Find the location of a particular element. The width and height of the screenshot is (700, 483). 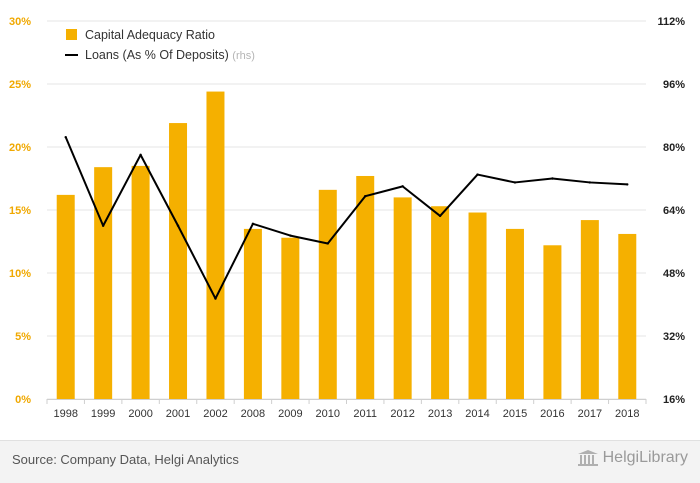

legend-swatch-bar is located at coordinates (71, 34).